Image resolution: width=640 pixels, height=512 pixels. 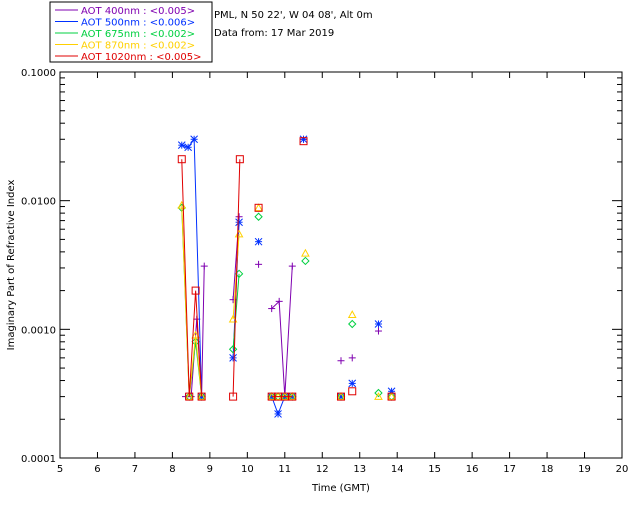 I want to click on x-tick-label: 20, so click(x=622, y=469).